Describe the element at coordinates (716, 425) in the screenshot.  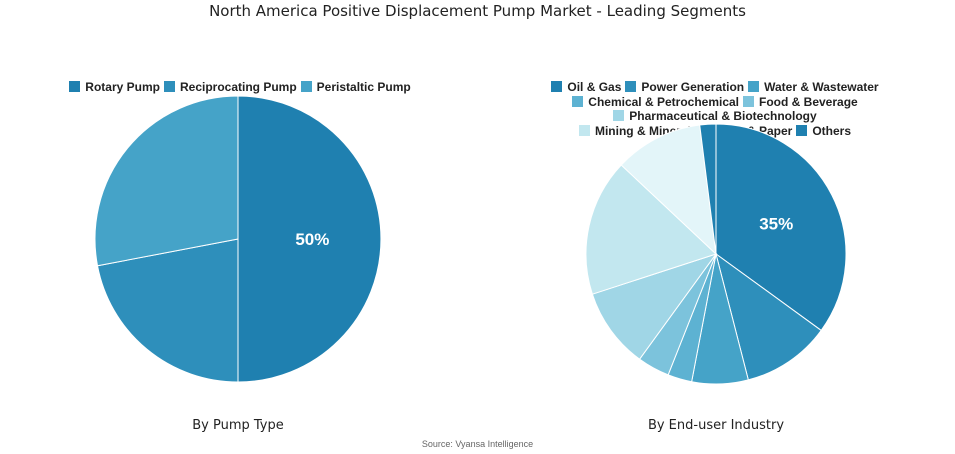
I see `subtitle-end-user-industry: By End-user Industry` at that location.